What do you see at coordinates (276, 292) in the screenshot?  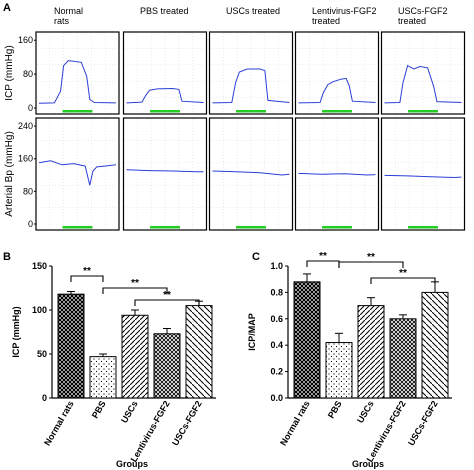 I see `y-tick-label-4: 0.8` at bounding box center [276, 292].